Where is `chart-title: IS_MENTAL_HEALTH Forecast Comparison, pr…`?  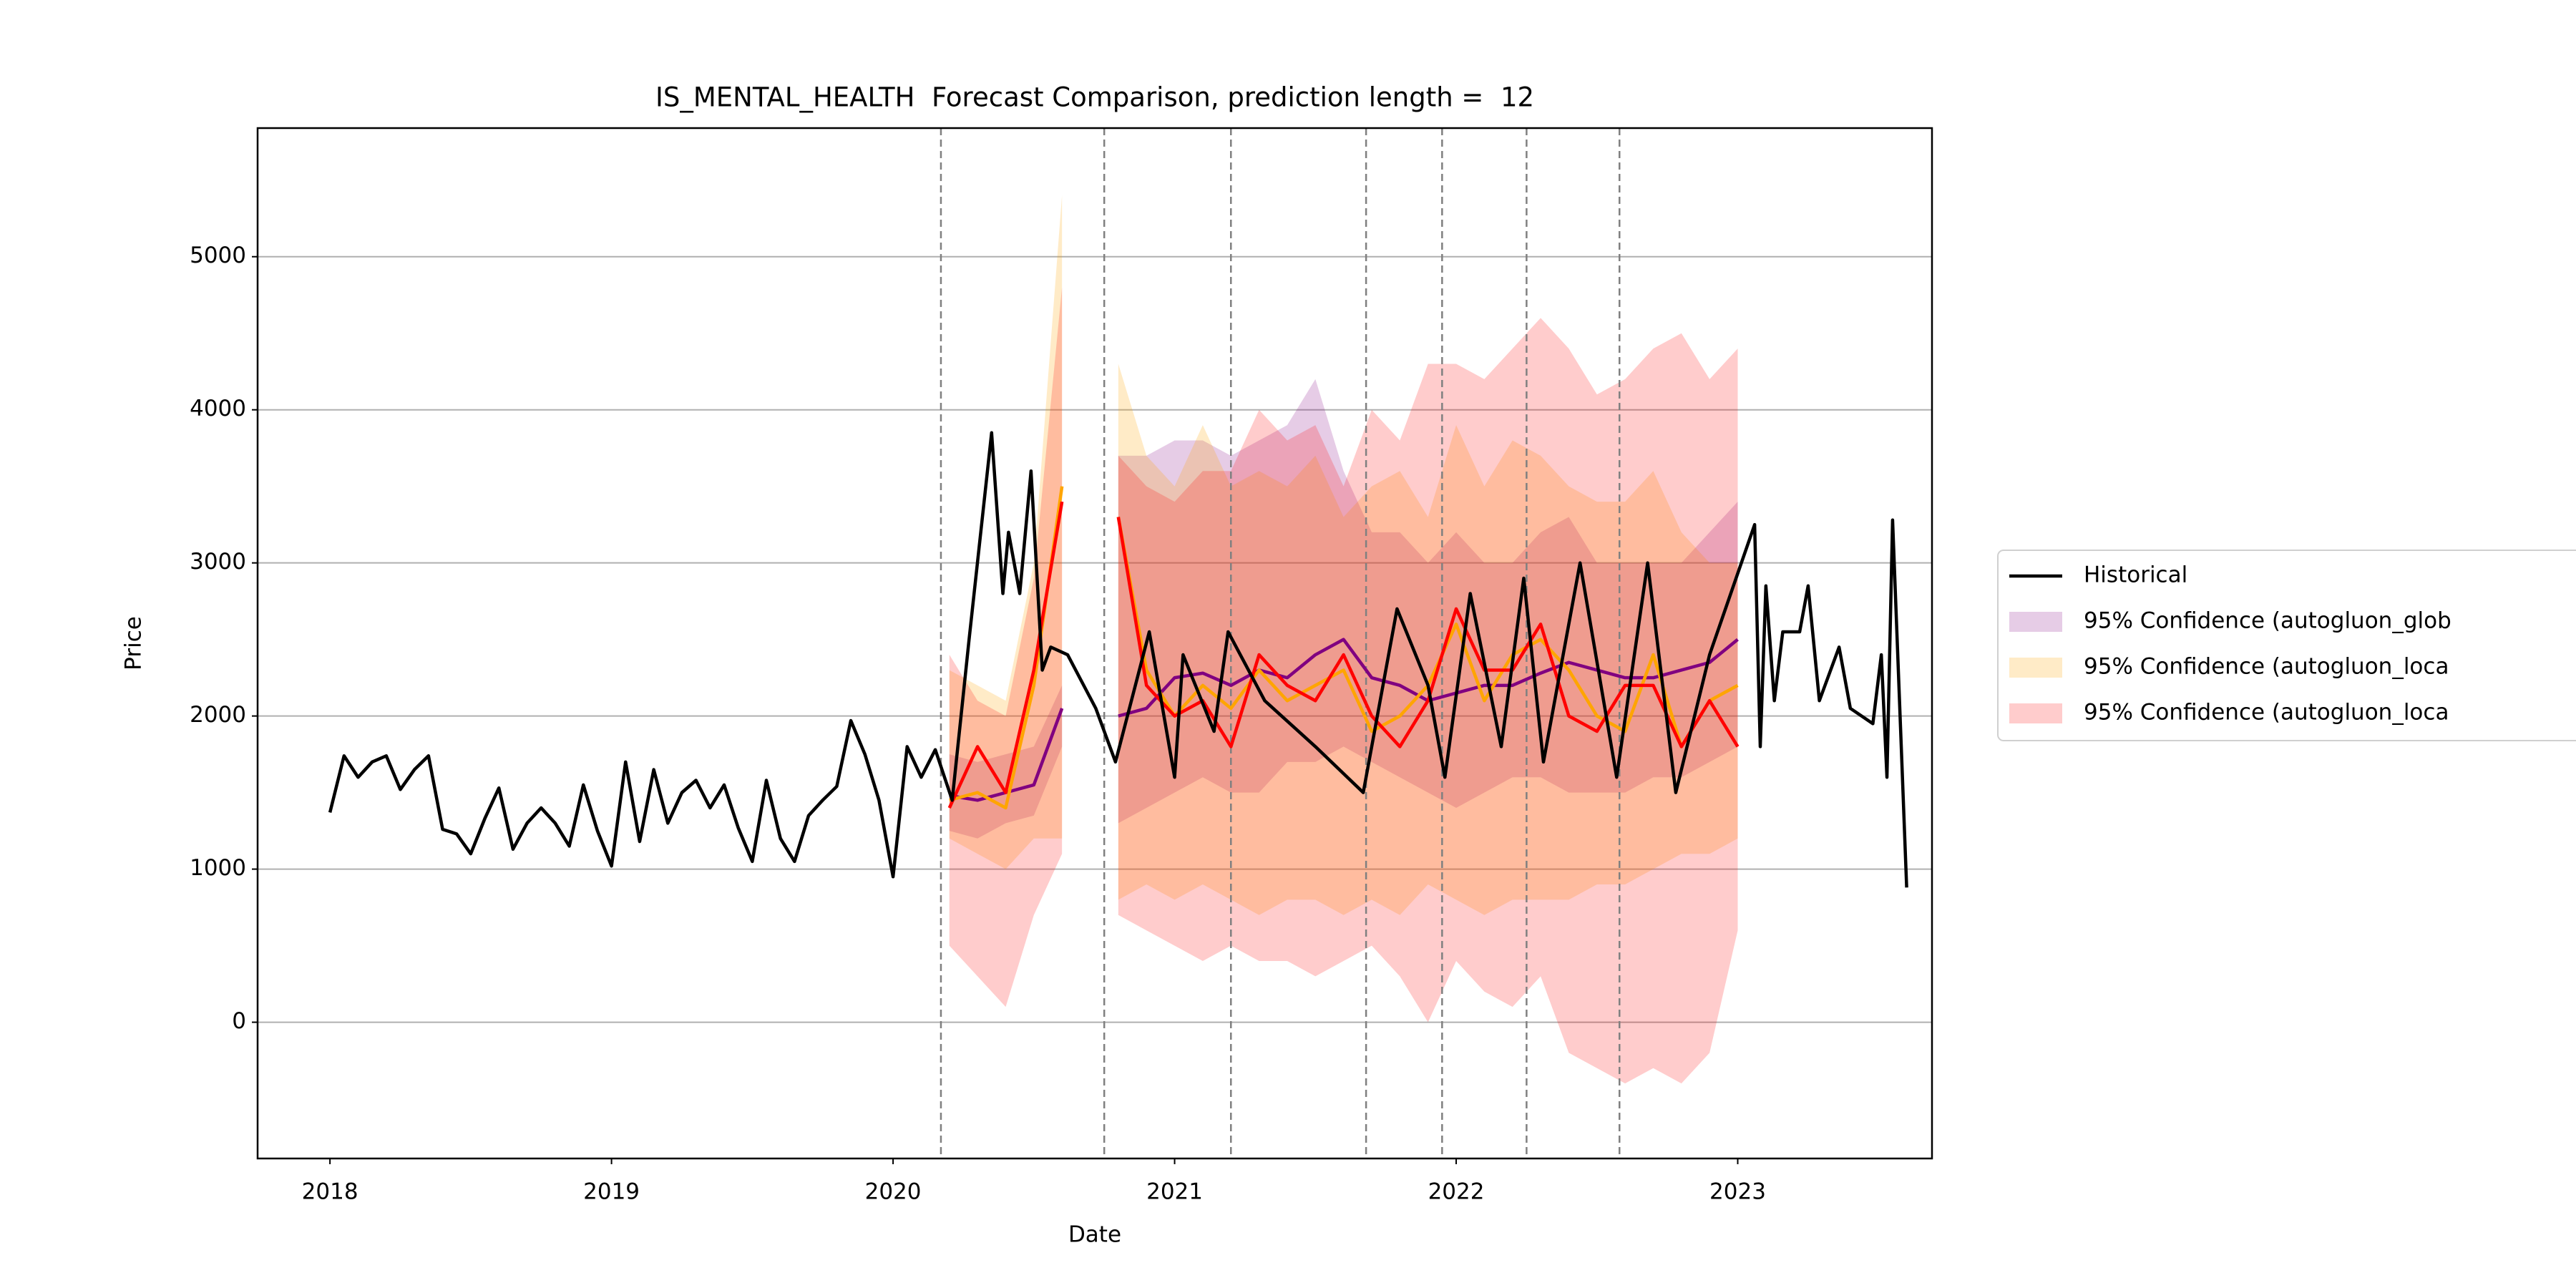 chart-title: IS_MENTAL_HEALTH Forecast Comparison, pr… is located at coordinates (1094, 97).